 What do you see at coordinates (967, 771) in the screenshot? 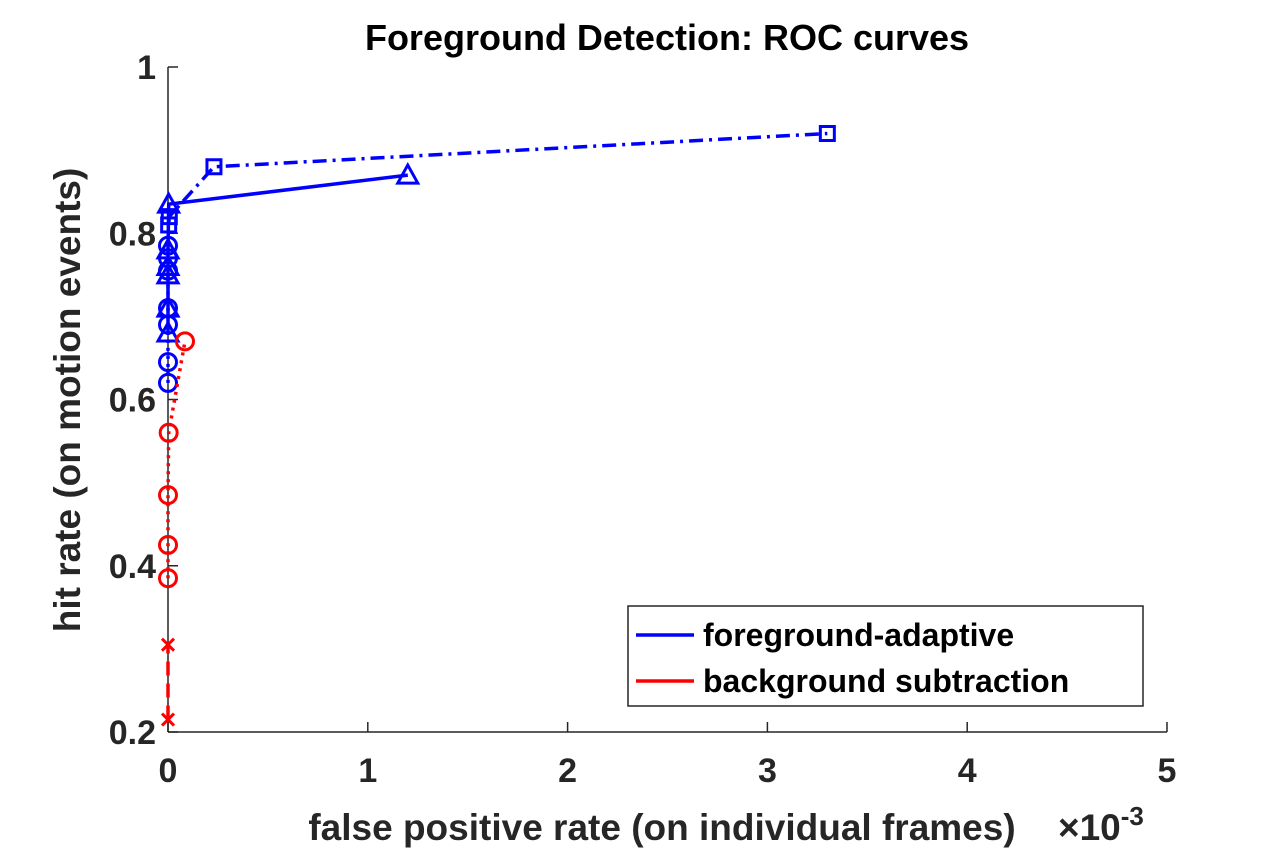
I see `x-tick-label: 4` at bounding box center [967, 771].